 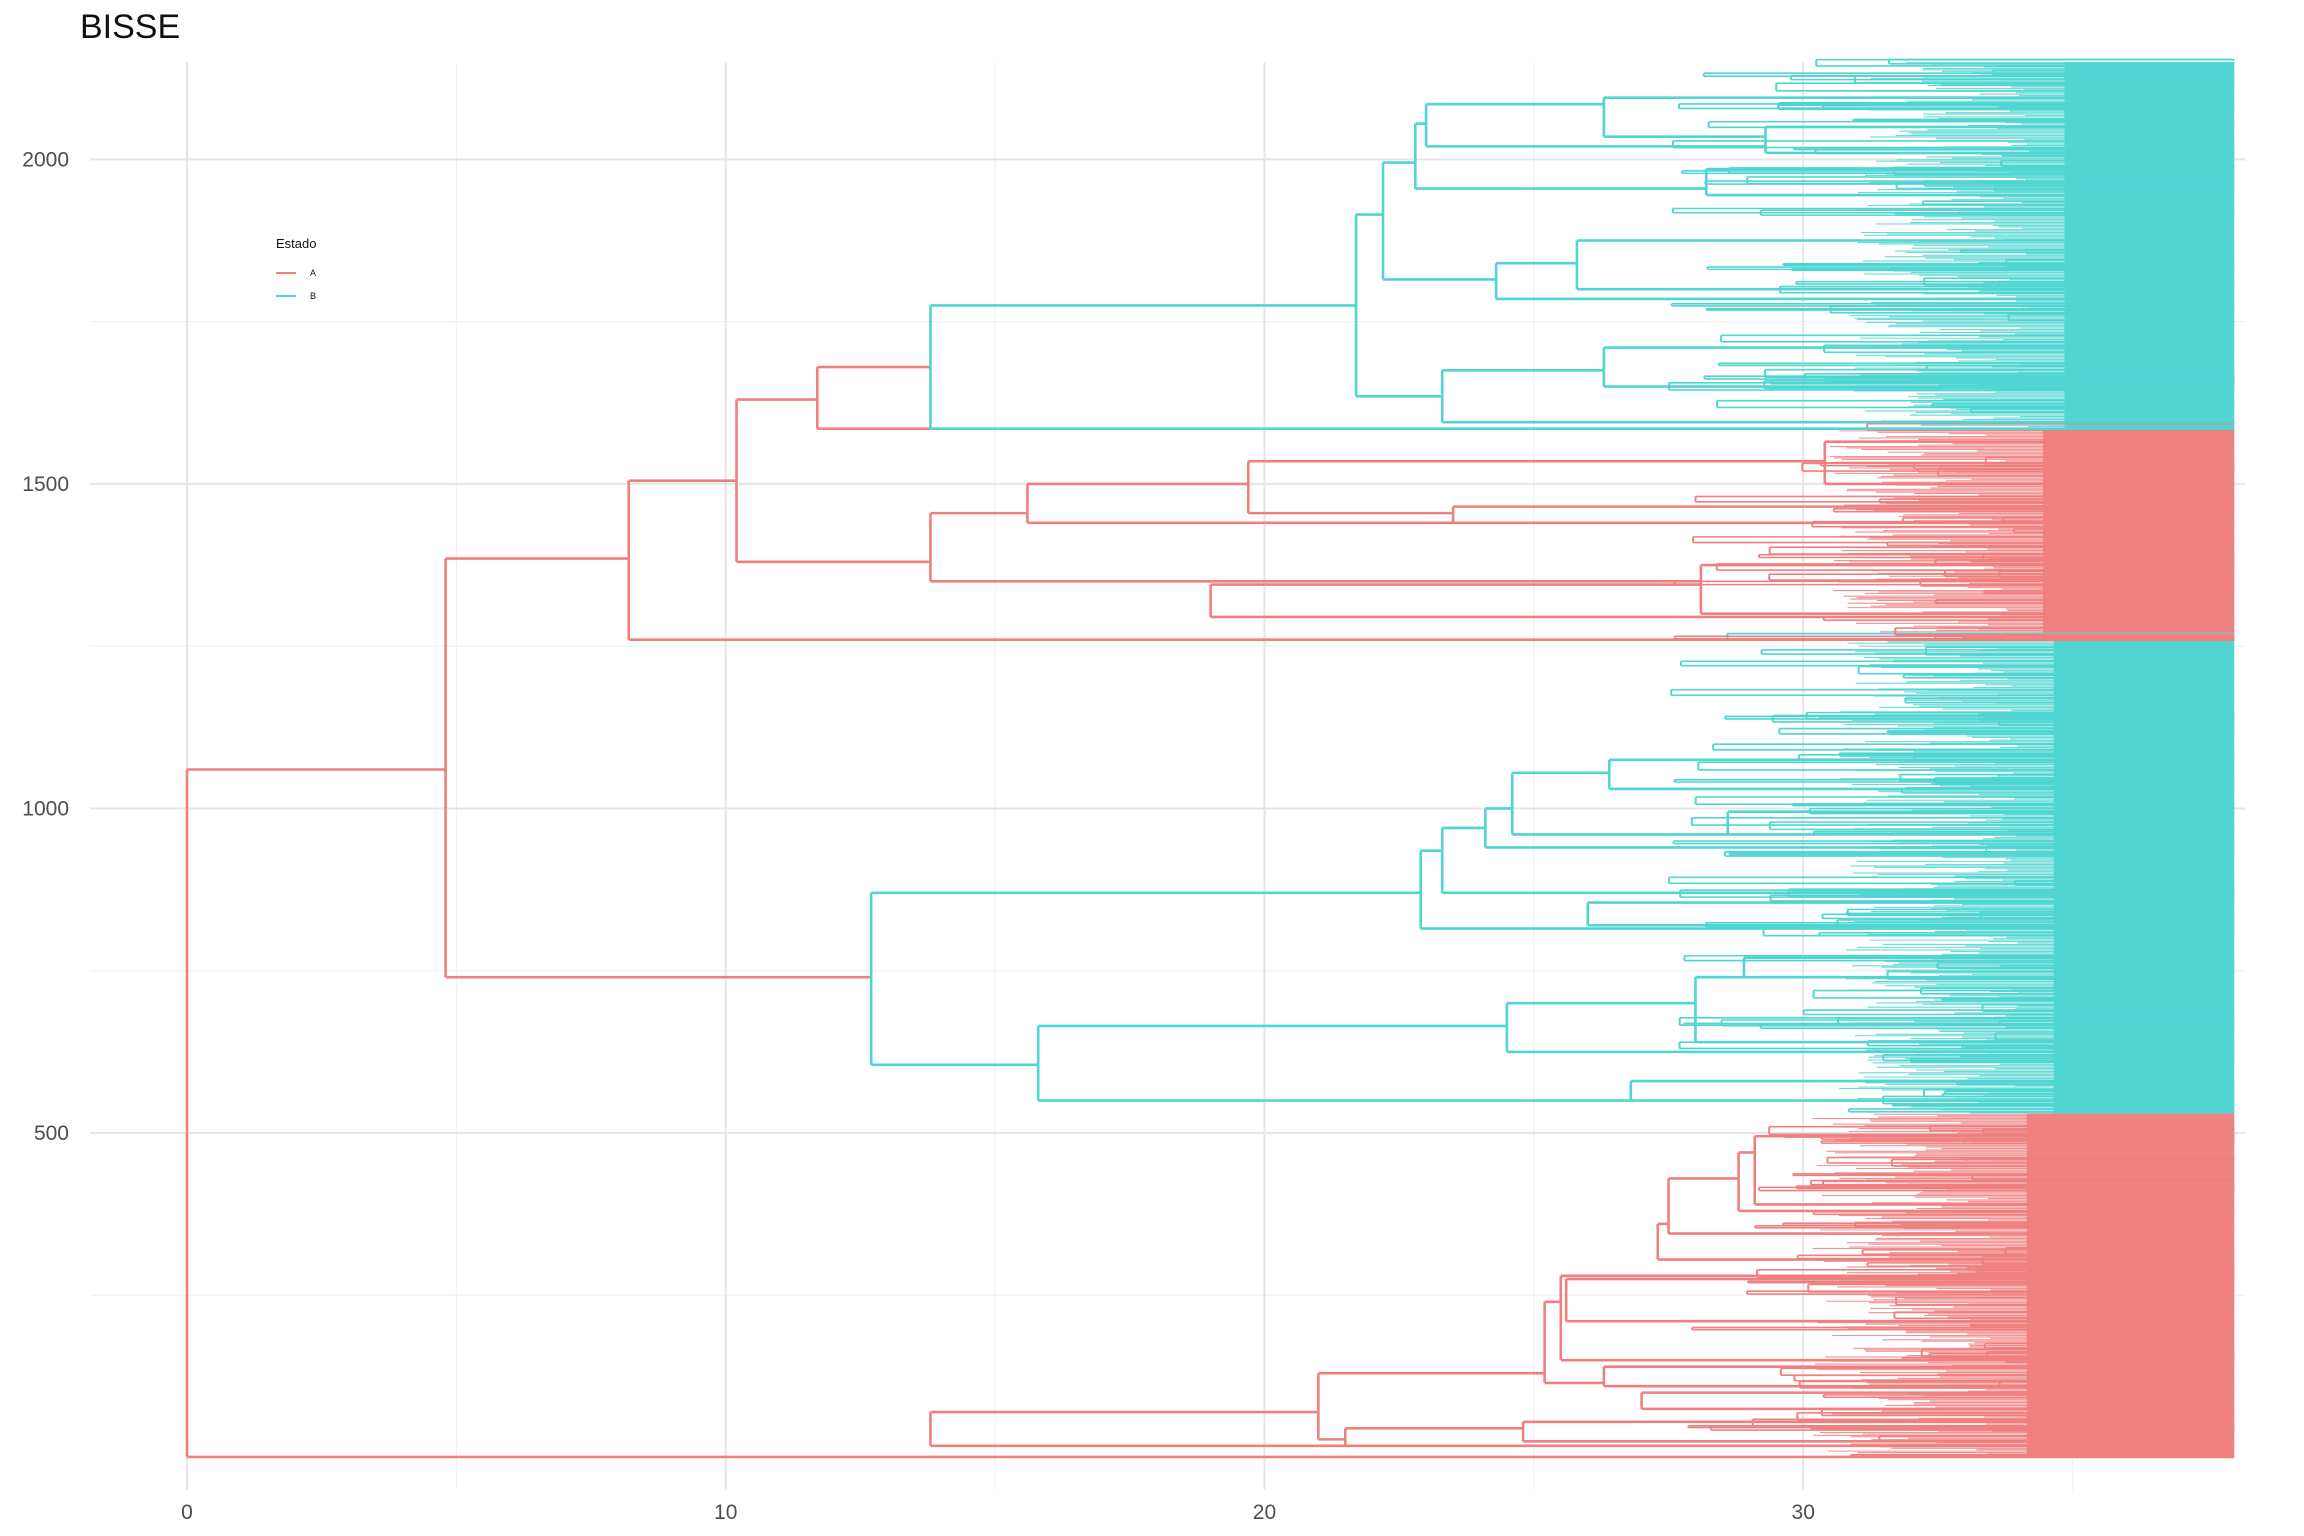 What do you see at coordinates (286, 272) in the screenshot?
I see `legend-swatch-a` at bounding box center [286, 272].